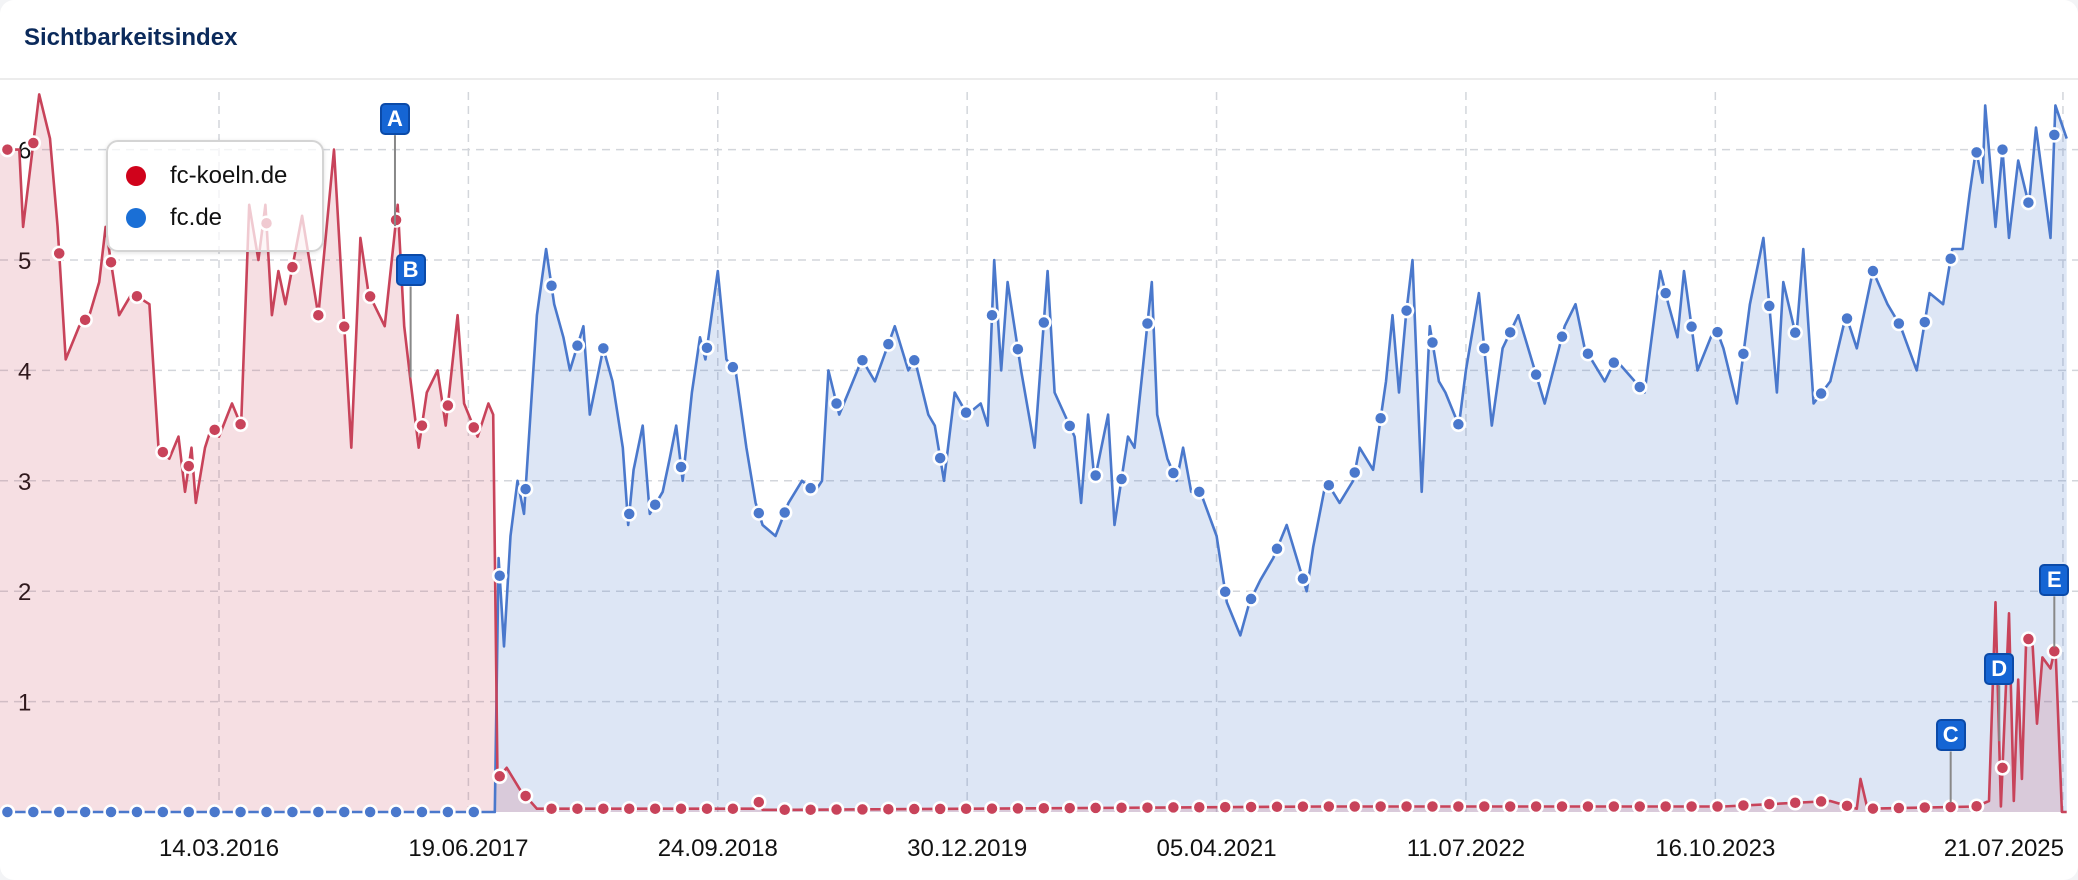 Image resolution: width=2078 pixels, height=880 pixels. Describe the element at coordinates (174, 218) in the screenshot. I see `legend-item-fc-de: fc.de` at that location.